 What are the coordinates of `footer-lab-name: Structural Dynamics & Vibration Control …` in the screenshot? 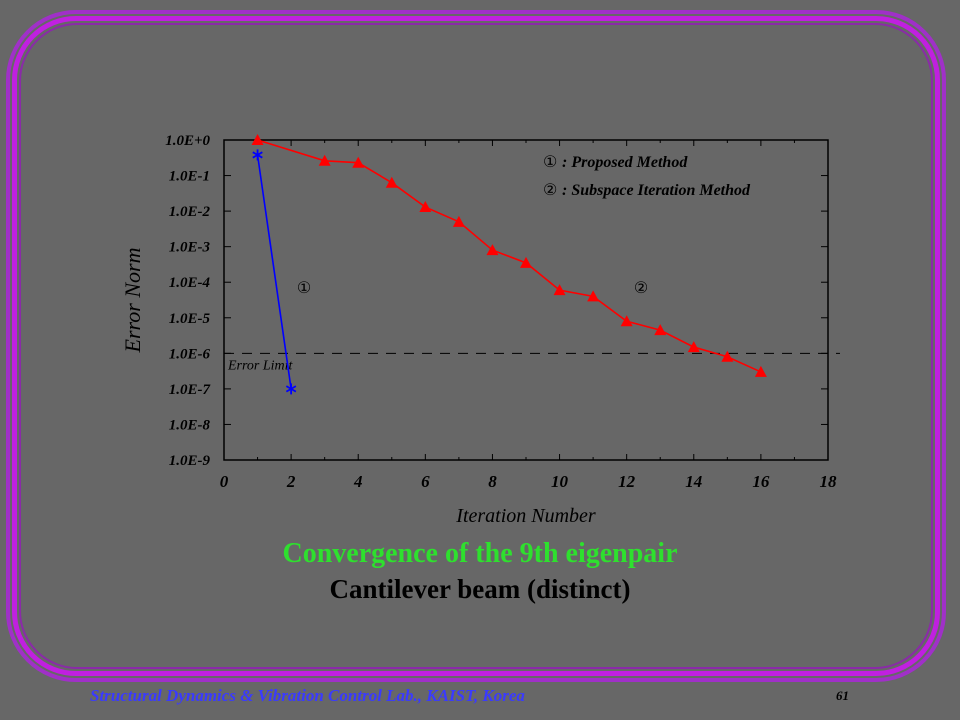 It's located at (307, 695).